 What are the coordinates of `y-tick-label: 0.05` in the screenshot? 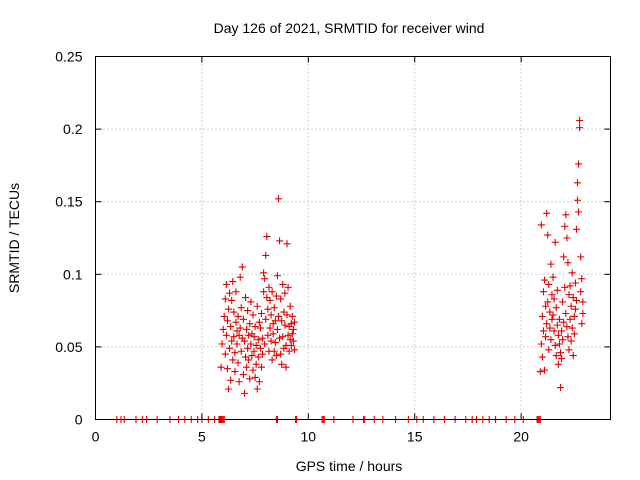 It's located at (68, 347).